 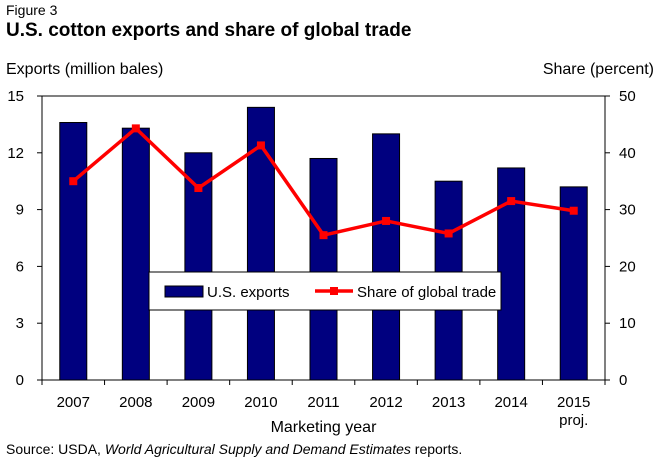 What do you see at coordinates (323, 269) in the screenshot?
I see `bar-2011` at bounding box center [323, 269].